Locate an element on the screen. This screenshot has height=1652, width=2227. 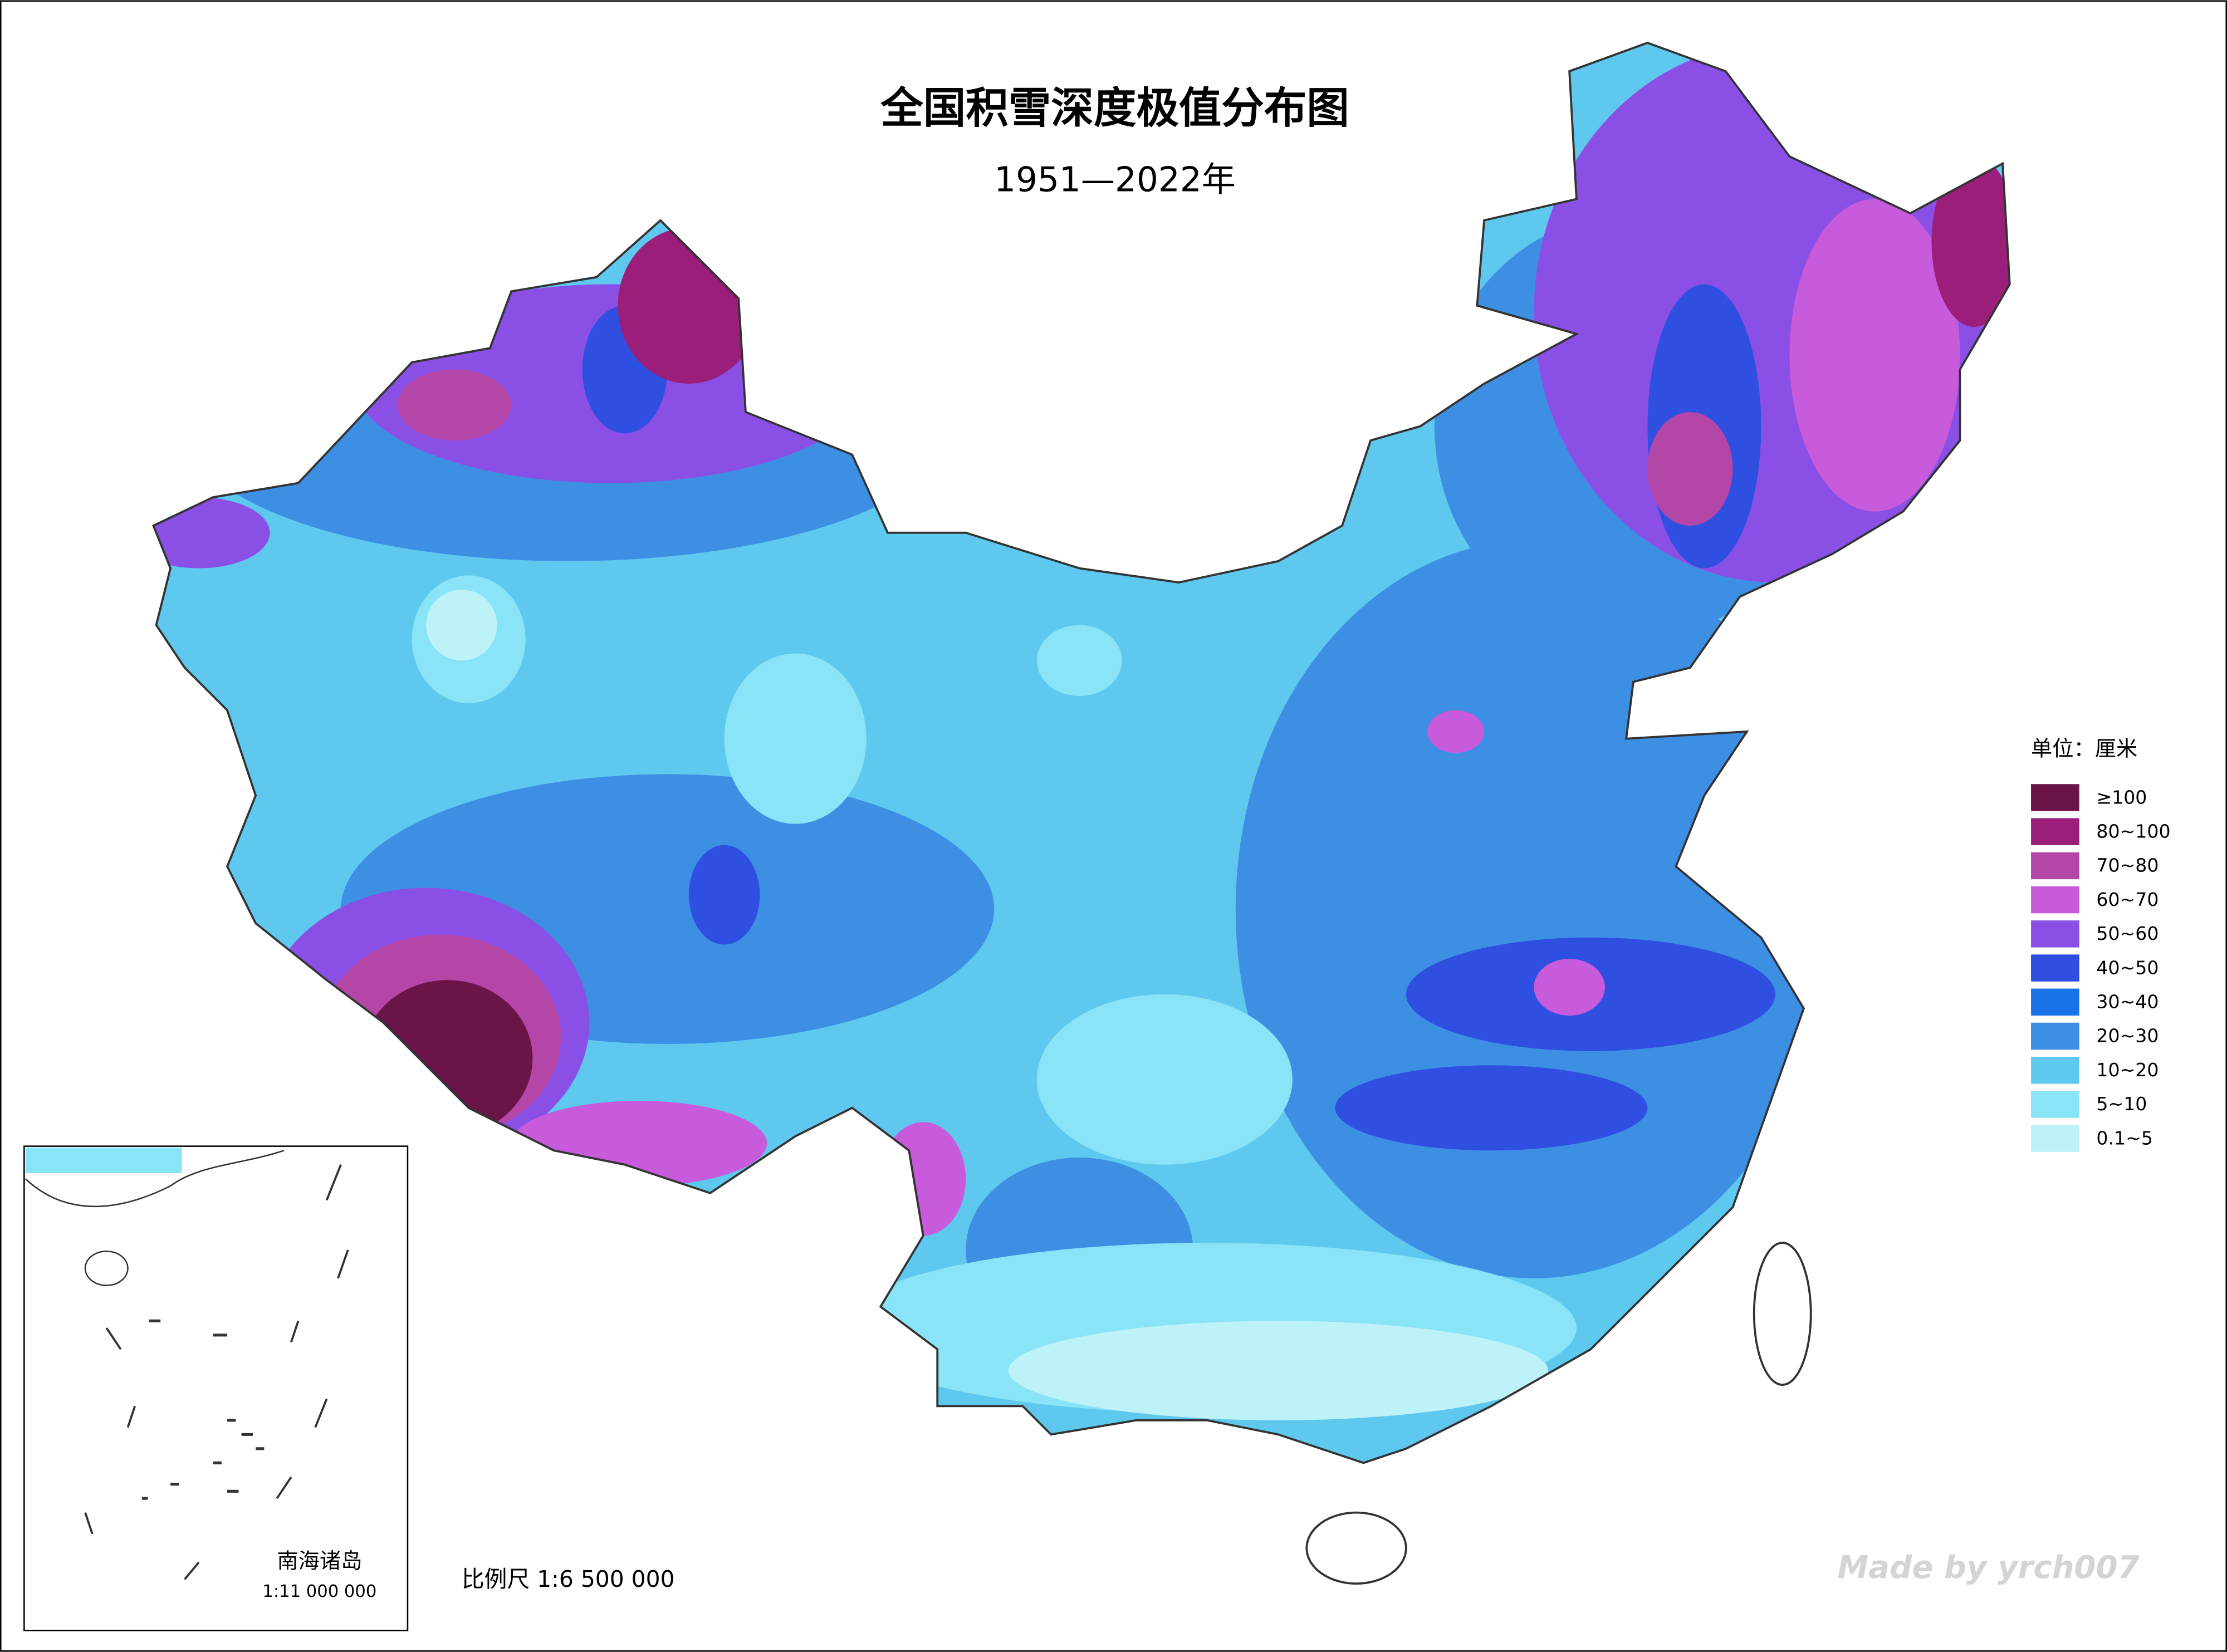
inset-snow is located at coordinates (103, 1161).